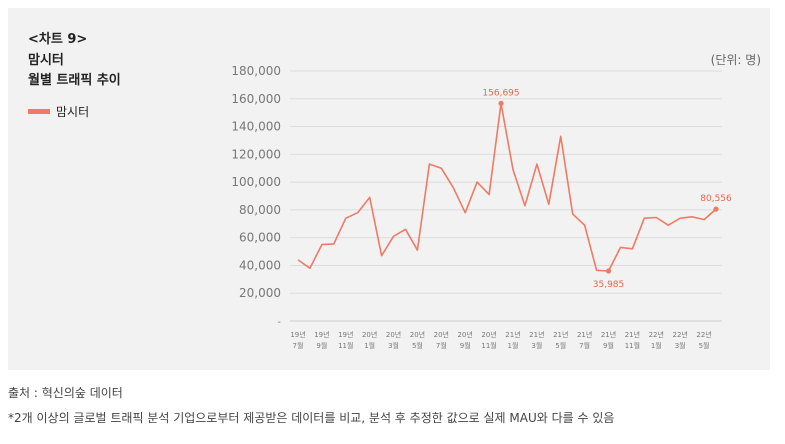 This screenshot has width=785, height=444. I want to click on y-tick-label: 60,000, so click(260, 238).